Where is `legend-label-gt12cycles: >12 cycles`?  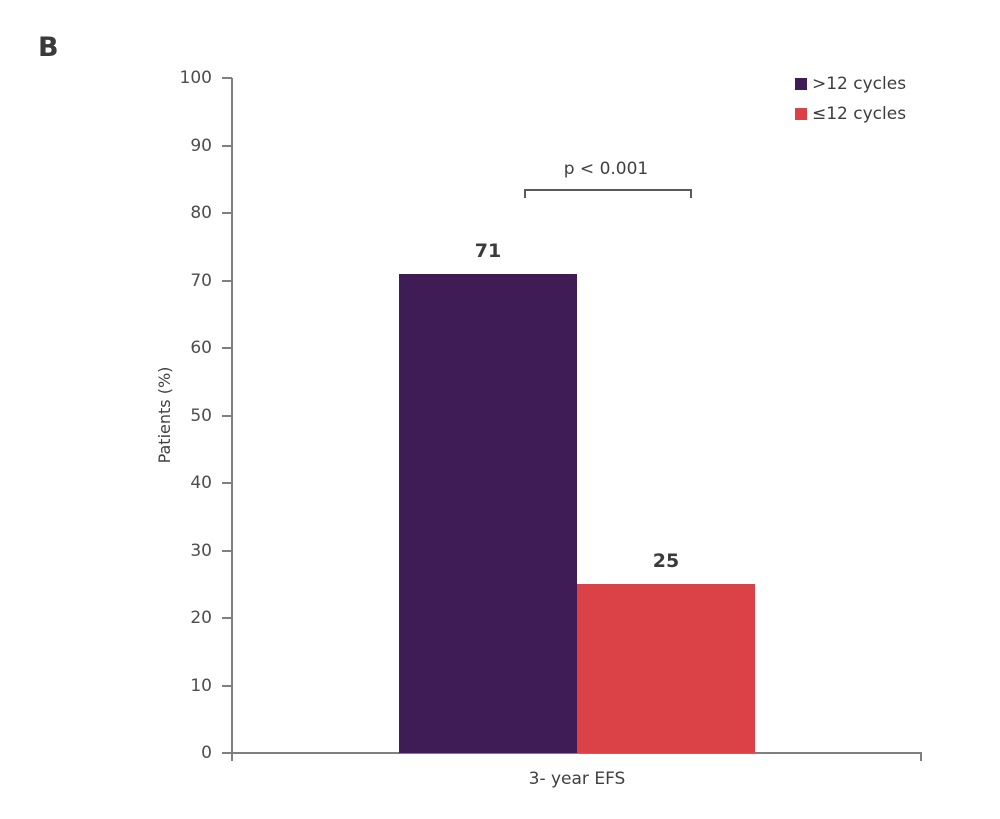
legend-label-gt12cycles: >12 cycles is located at coordinates (859, 83).